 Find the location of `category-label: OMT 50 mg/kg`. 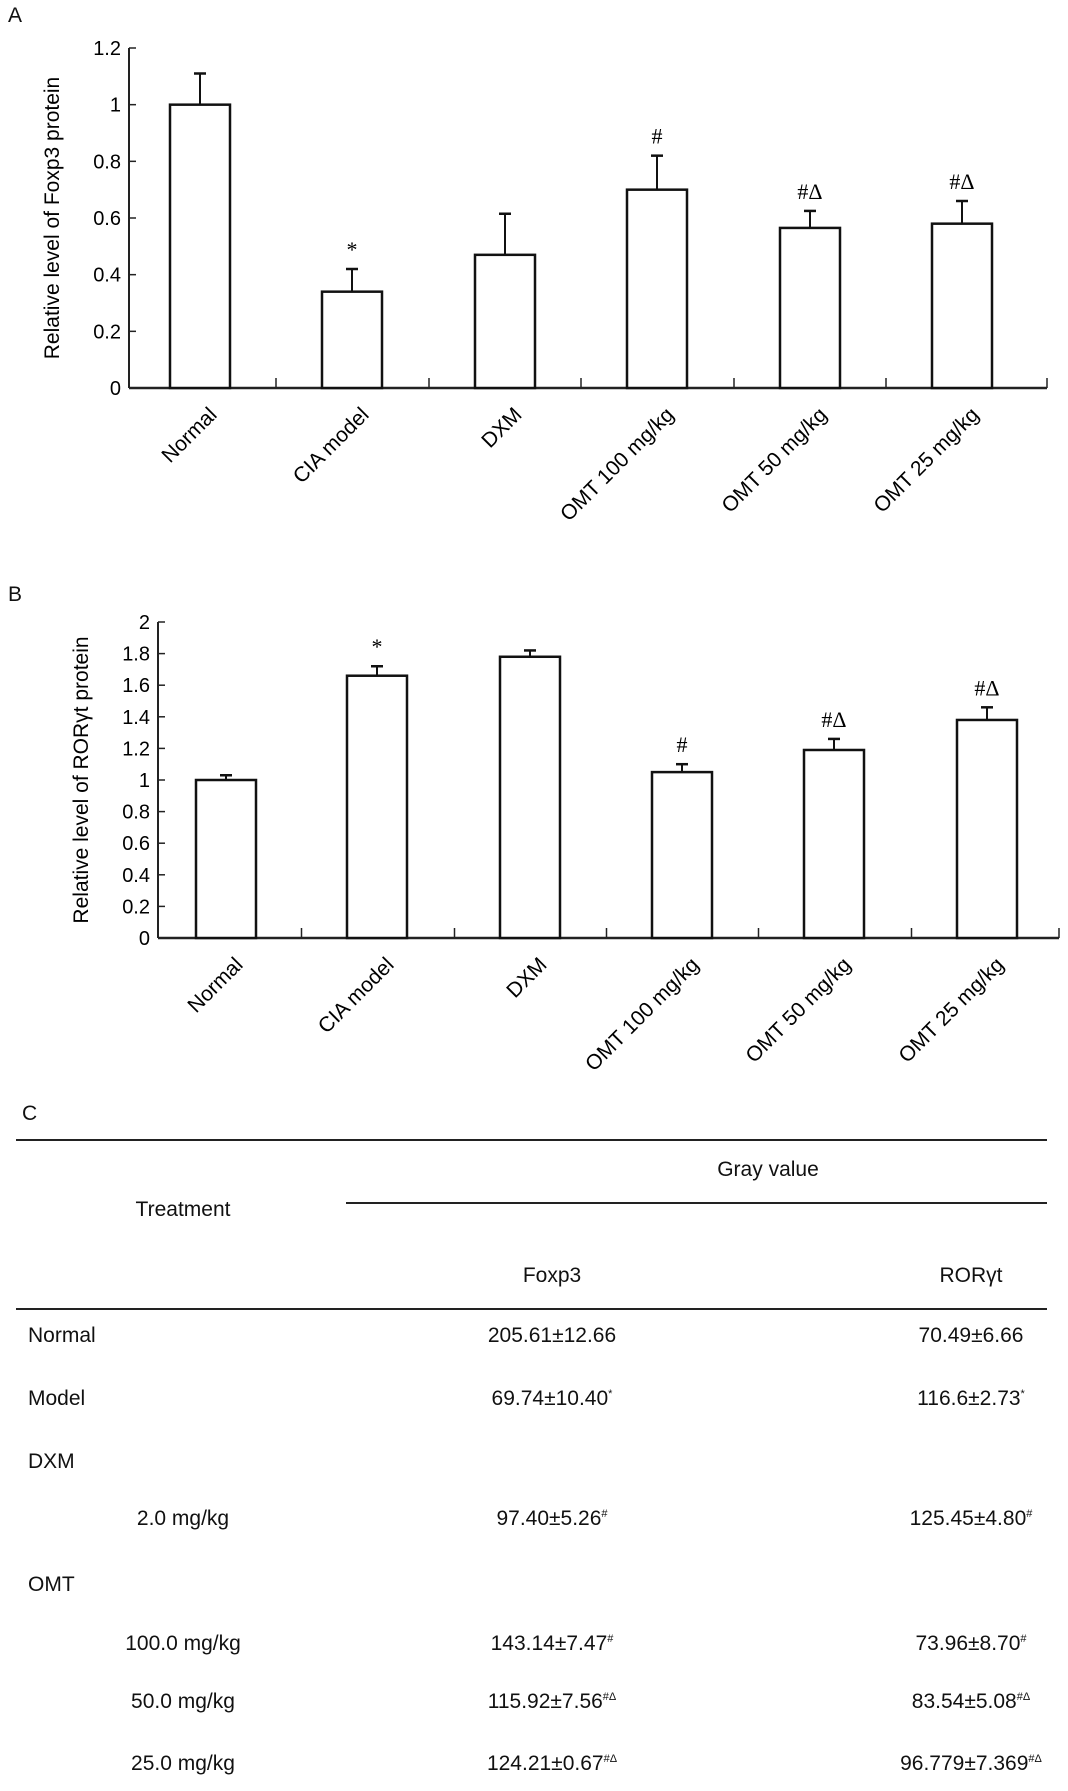

category-label: OMT 50 mg/kg is located at coordinates (798, 1010).